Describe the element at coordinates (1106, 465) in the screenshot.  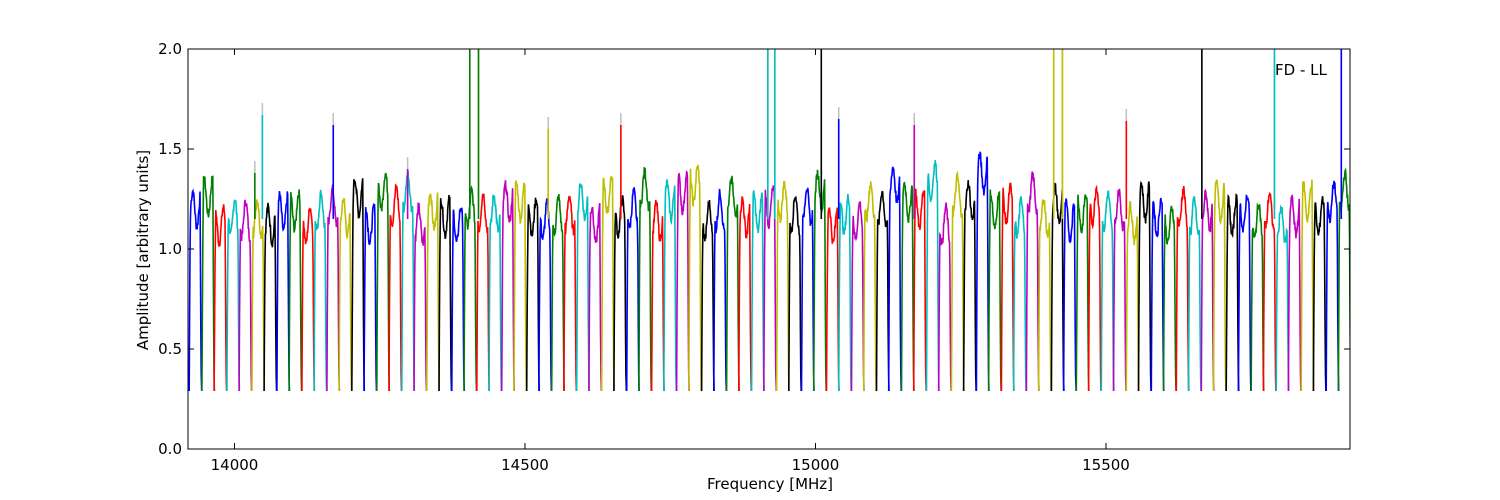
I see `x-tick-label-3: 15500` at that location.